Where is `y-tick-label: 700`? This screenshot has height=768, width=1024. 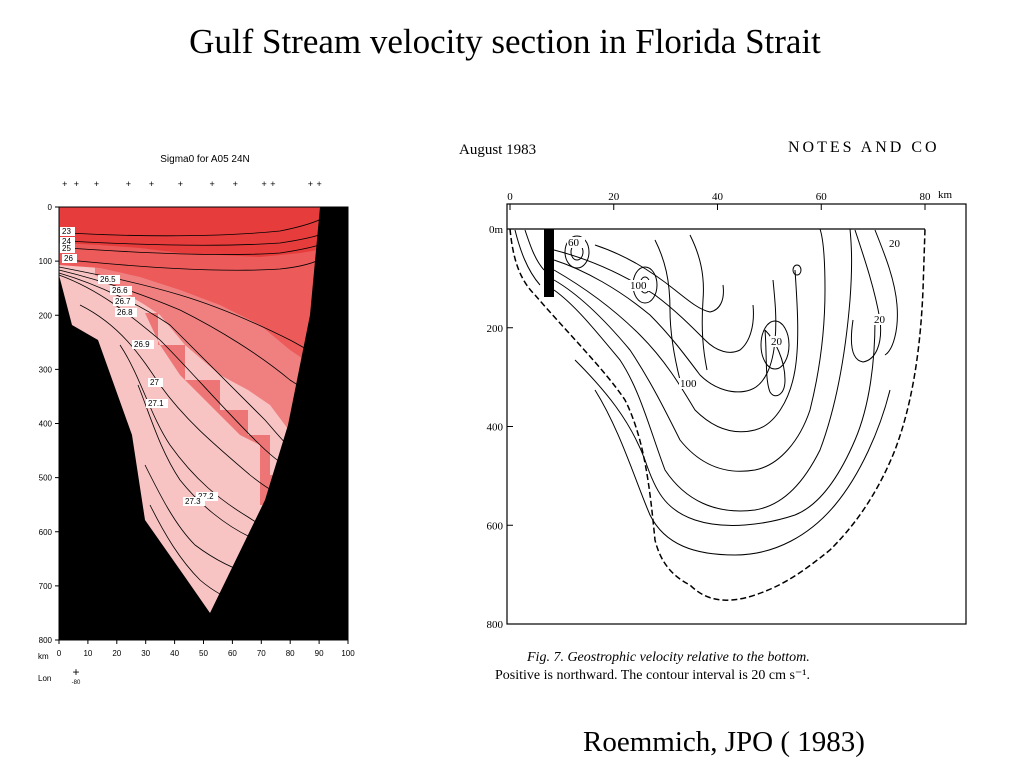
y-tick-label: 700 is located at coordinates (46, 586).